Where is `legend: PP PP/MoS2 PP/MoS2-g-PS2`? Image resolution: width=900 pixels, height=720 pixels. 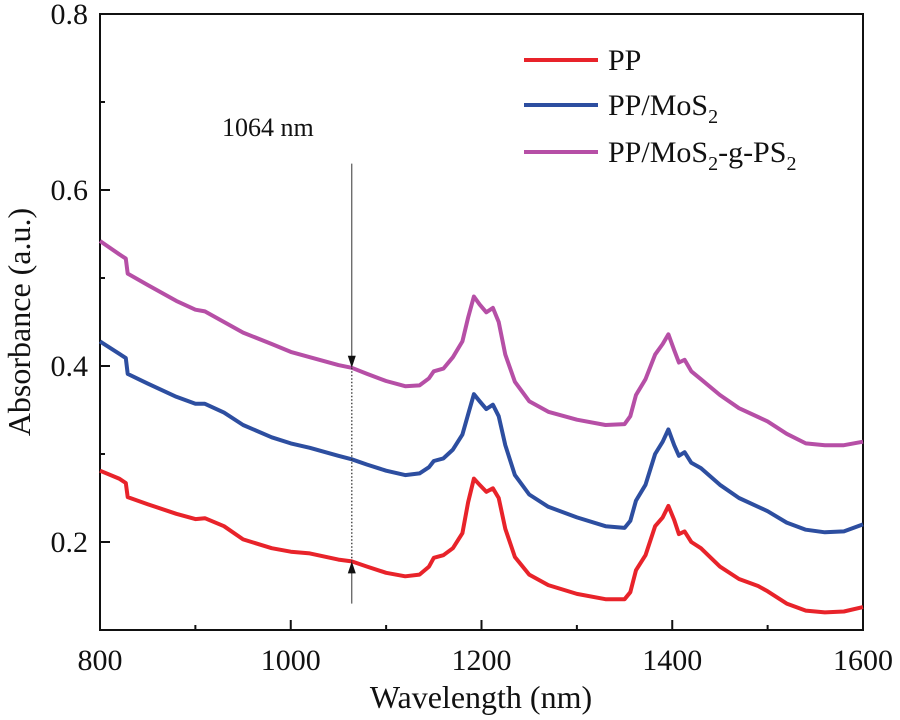
legend: PP PP/MoS2 PP/MoS2-g-PS2 is located at coordinates (660, 109).